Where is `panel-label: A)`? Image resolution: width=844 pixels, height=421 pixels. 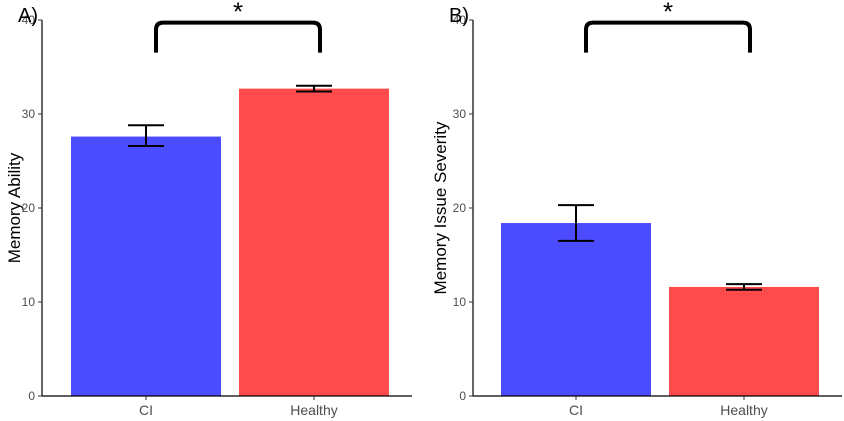
panel-label: A) is located at coordinates (28, 16).